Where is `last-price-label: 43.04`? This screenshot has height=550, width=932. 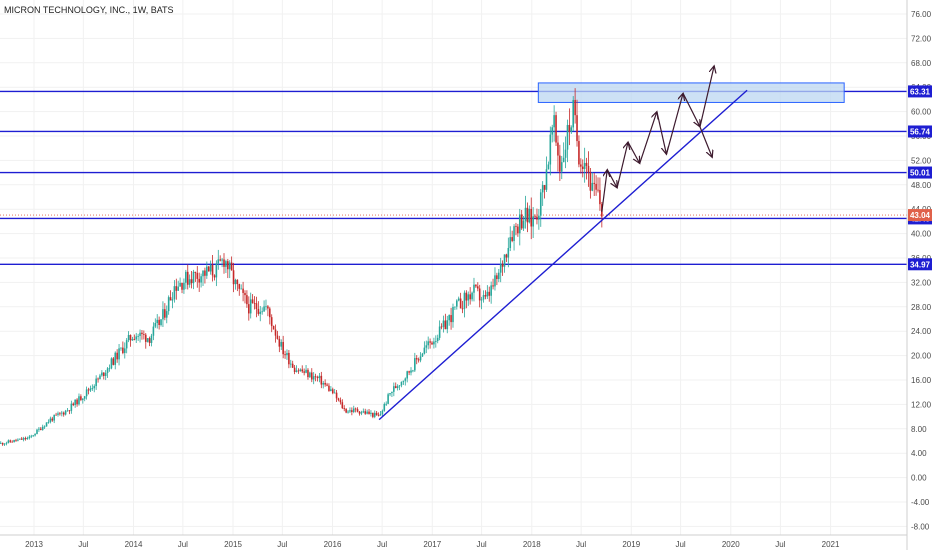
last-price-label: 43.04 is located at coordinates (920, 215).